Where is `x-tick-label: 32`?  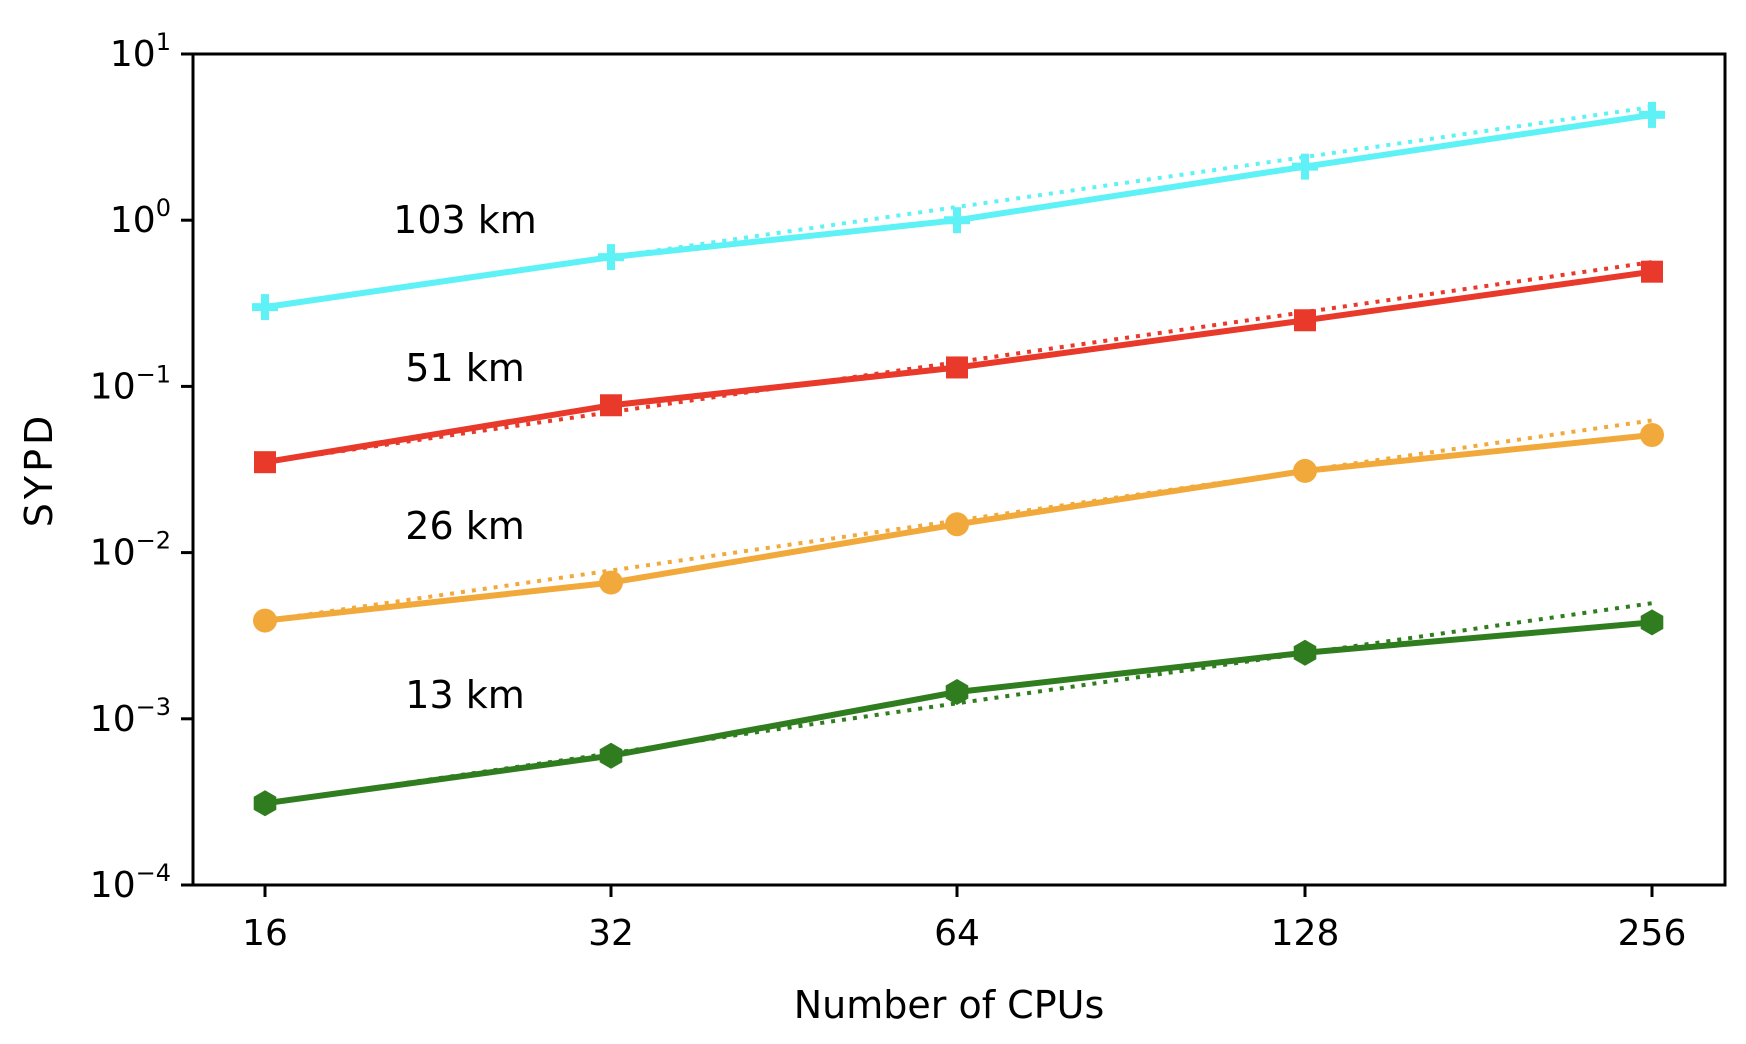 x-tick-label: 32 is located at coordinates (611, 933).